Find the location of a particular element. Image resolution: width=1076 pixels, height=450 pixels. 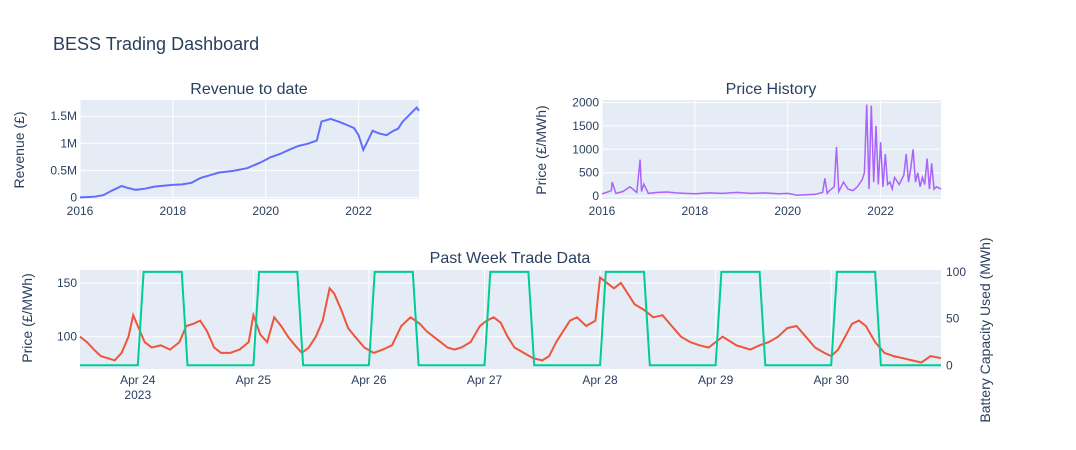

y-tick-label: 1000 is located at coordinates (585, 149).